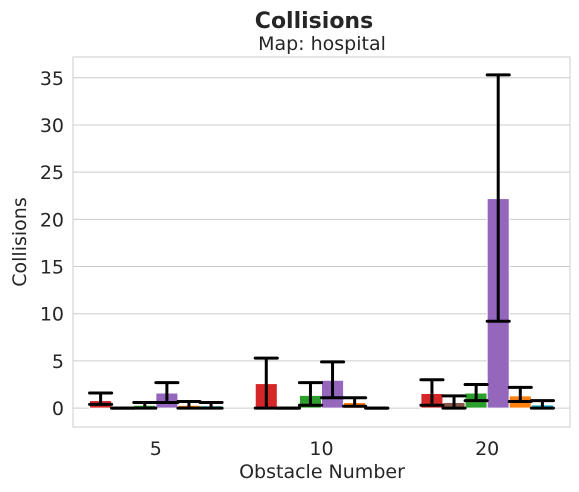  I want to click on x-tick-labels: 5 10 20, so click(324, 449).